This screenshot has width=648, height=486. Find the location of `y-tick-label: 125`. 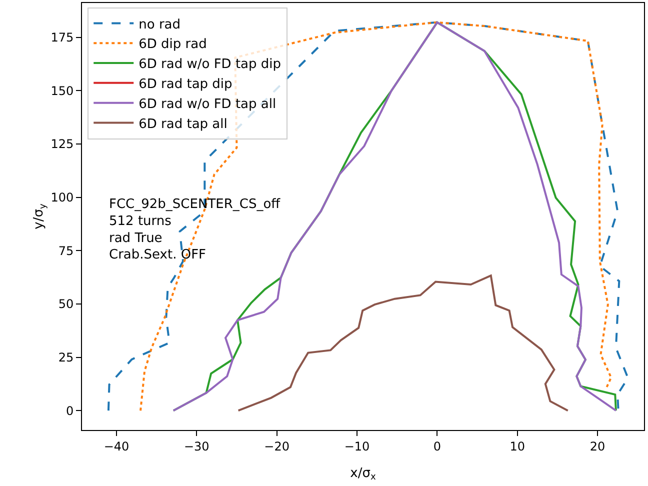

y-tick-label: 125 is located at coordinates (62, 144).